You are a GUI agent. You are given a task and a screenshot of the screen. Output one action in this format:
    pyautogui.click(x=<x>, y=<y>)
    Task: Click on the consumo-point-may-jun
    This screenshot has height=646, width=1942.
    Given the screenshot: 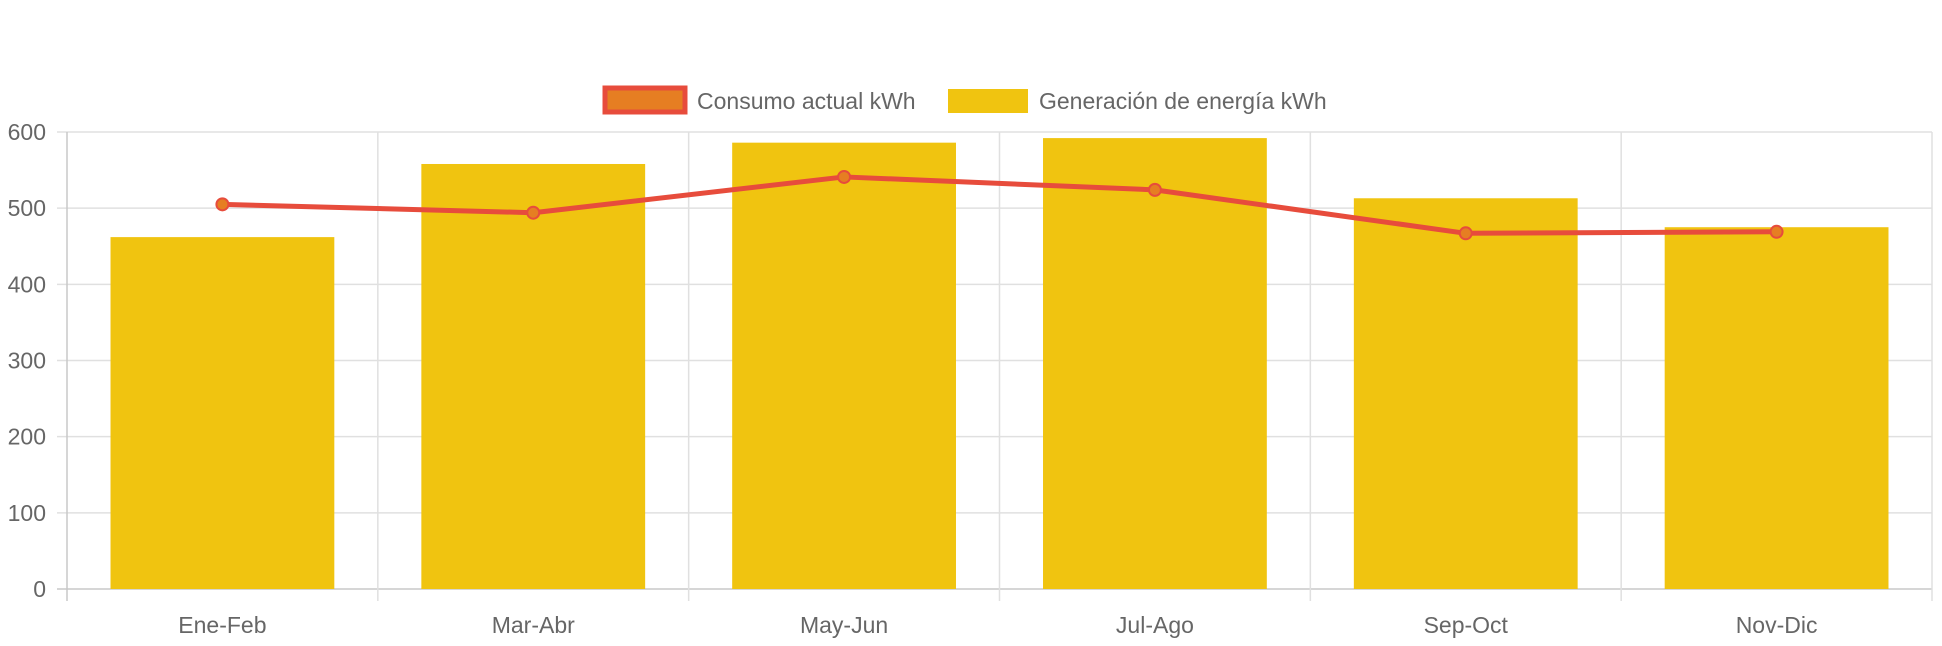 What is the action you would take?
    pyautogui.click(x=844, y=176)
    